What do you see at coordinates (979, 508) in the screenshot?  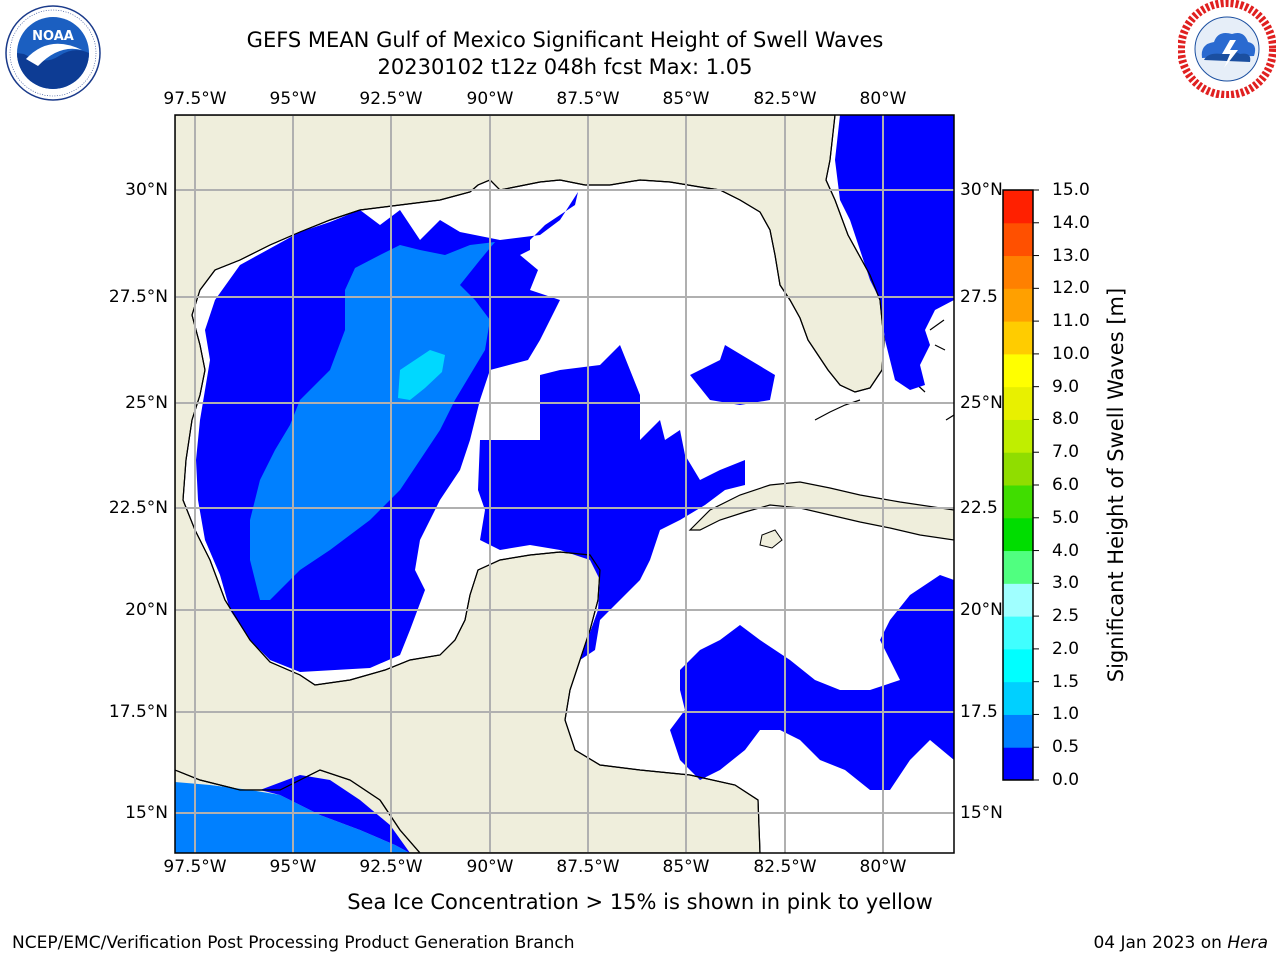 I see `lat-label-right: 22.5` at bounding box center [979, 508].